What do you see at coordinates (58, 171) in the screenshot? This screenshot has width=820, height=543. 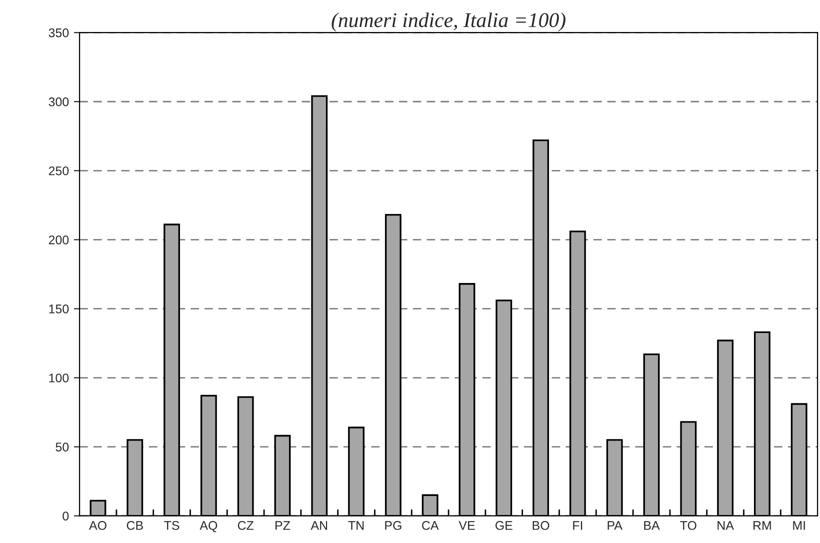 I see `y-tick-label: 250` at bounding box center [58, 171].